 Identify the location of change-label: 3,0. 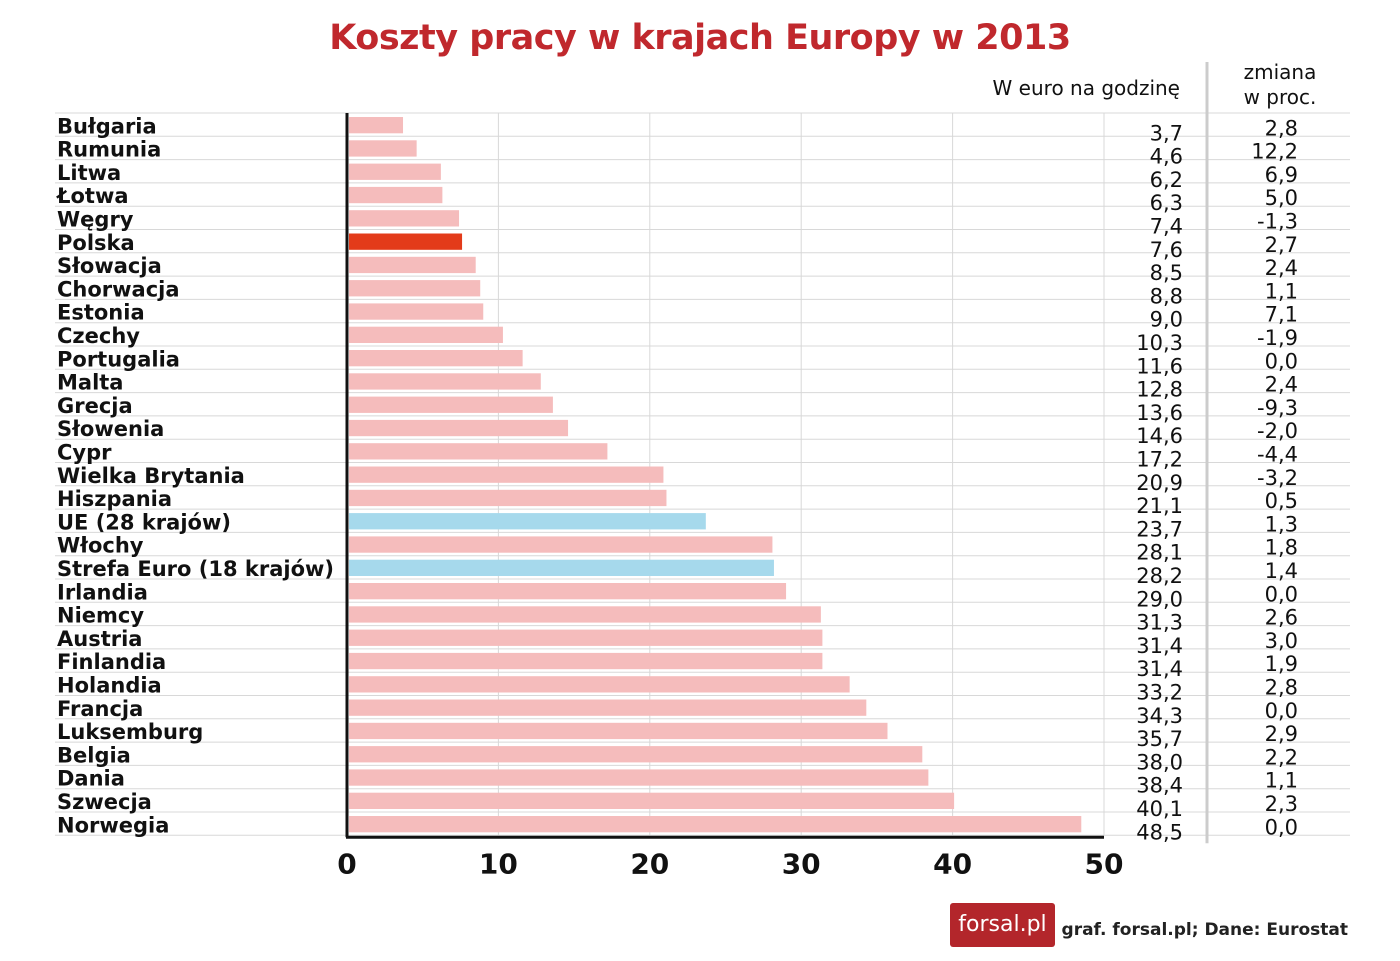
(1281, 641).